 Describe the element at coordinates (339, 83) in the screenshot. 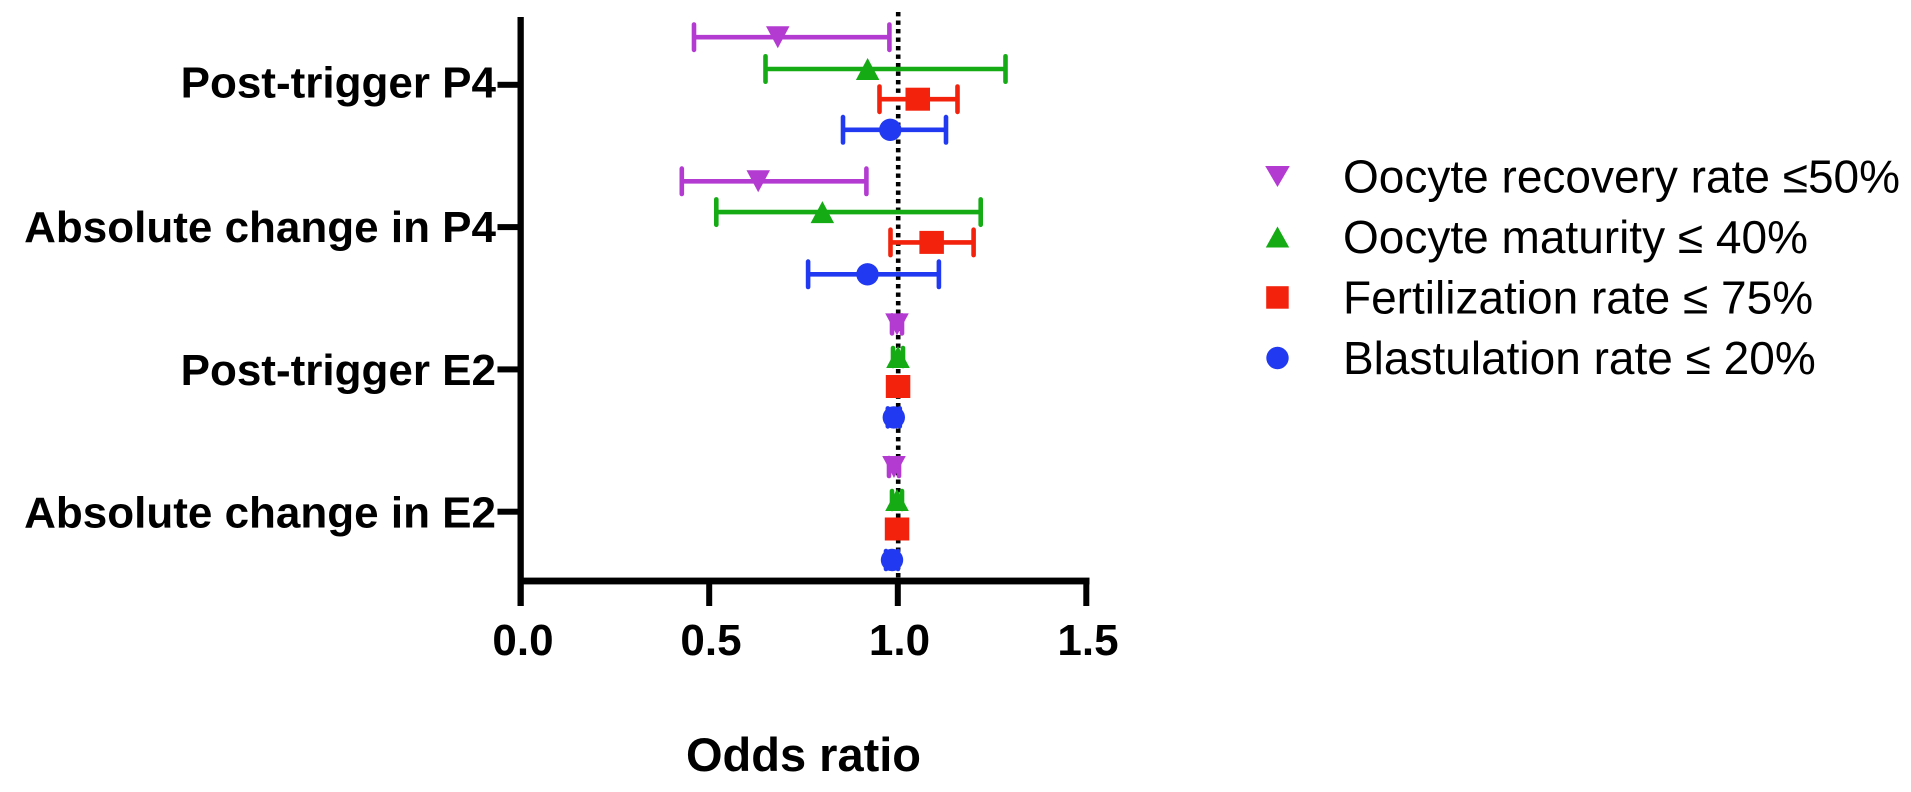

I see `svg-text: Post-trigger P4` at that location.